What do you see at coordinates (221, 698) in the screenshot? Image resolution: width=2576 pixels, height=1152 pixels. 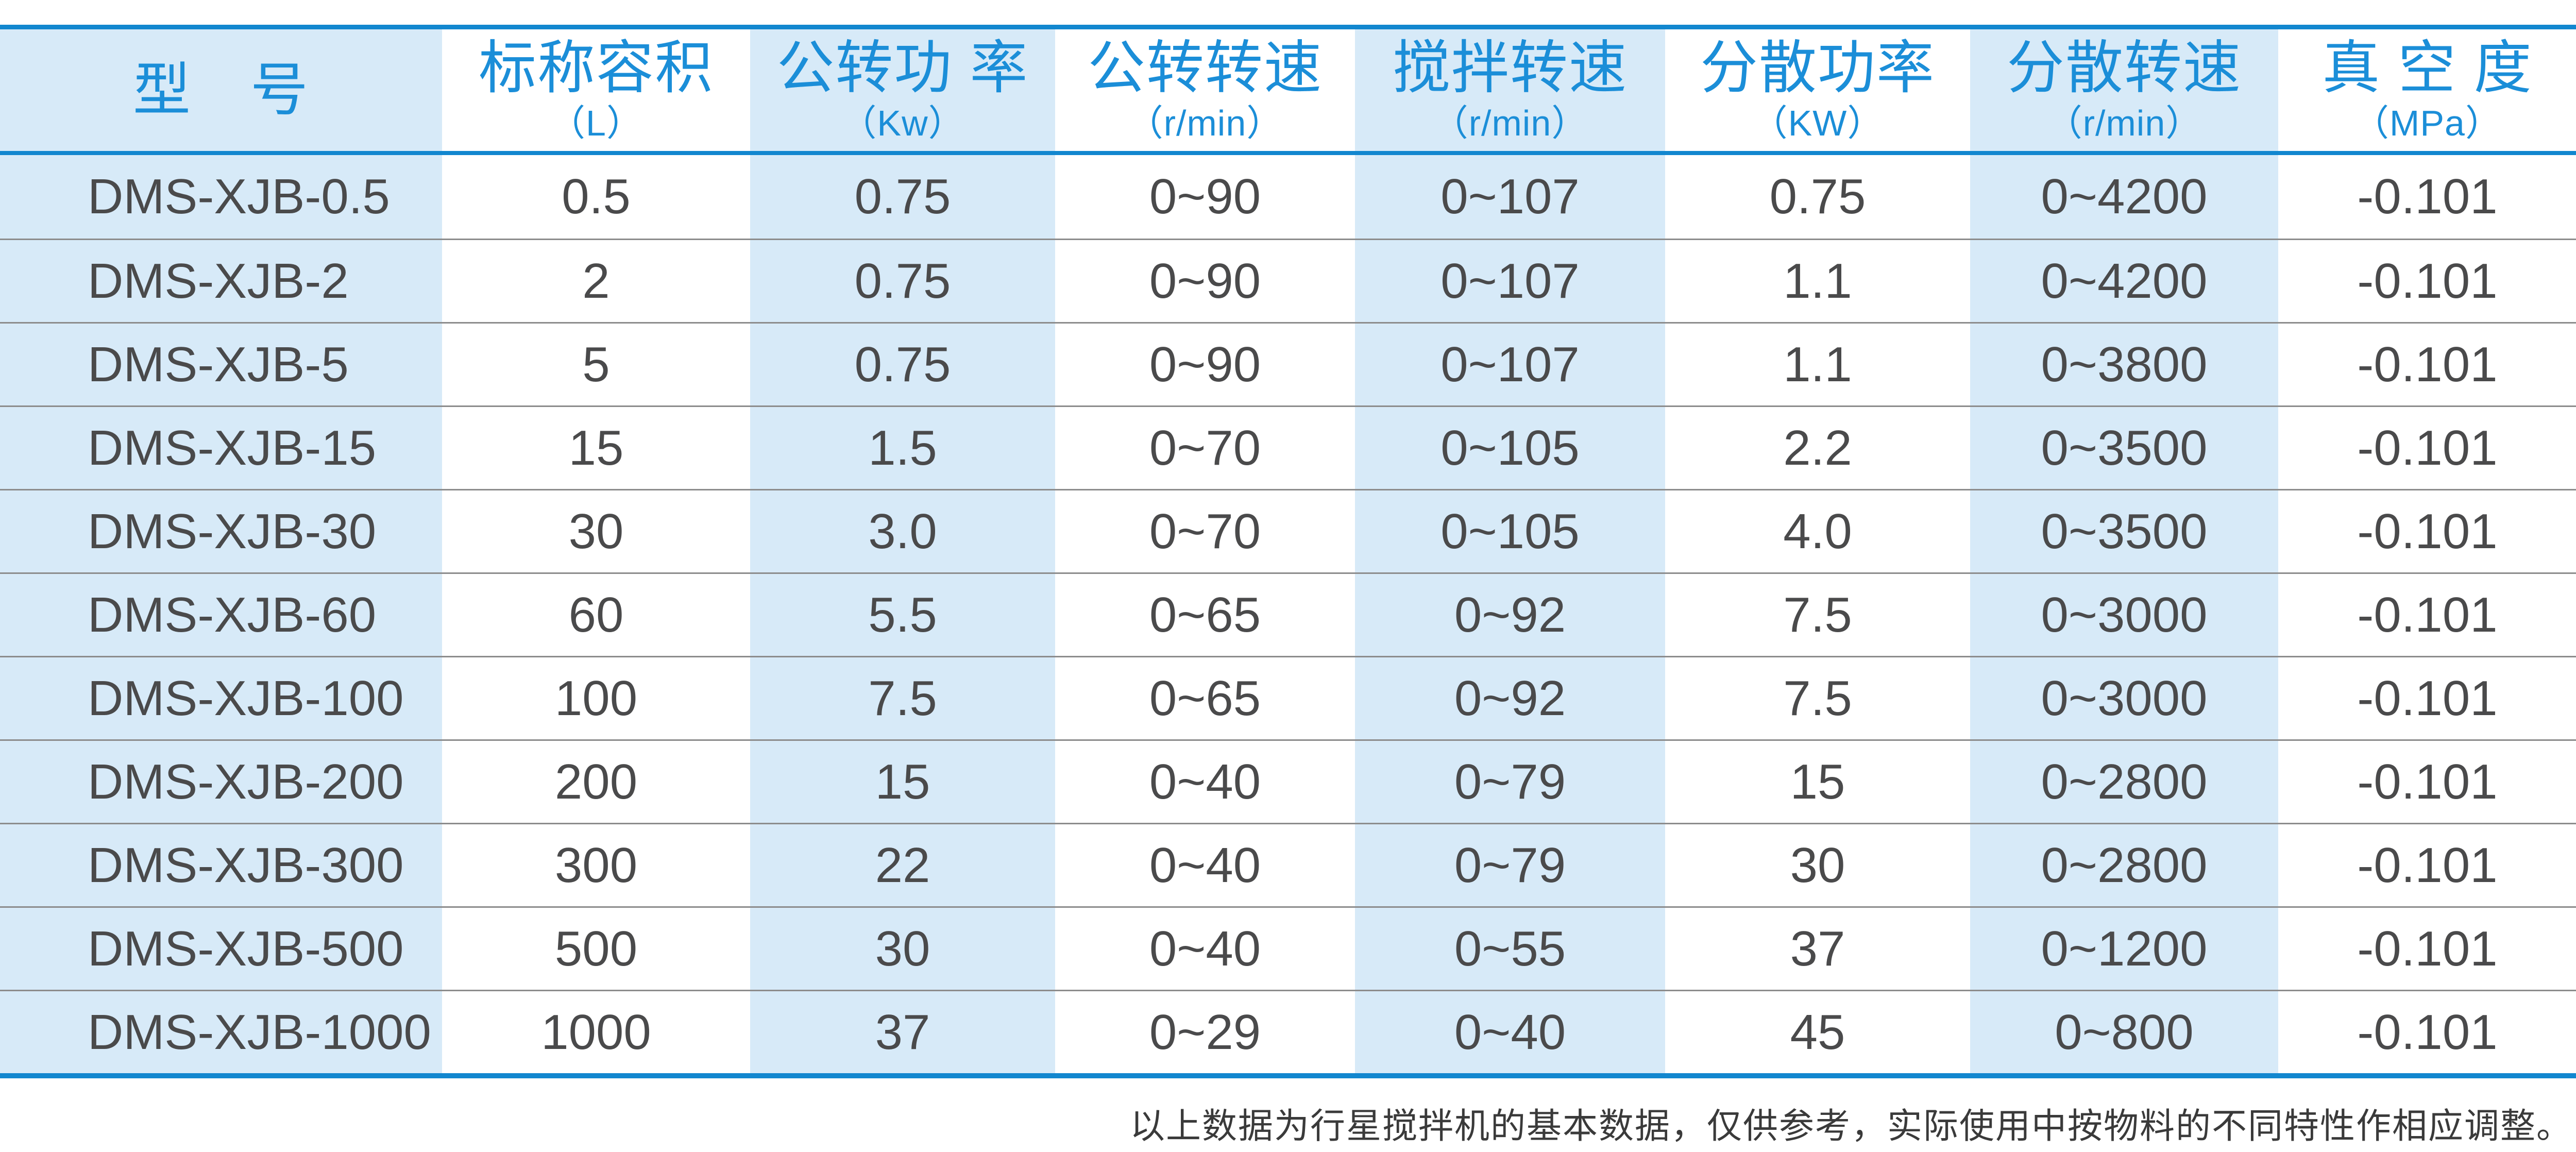 I see `model-cell: DMS-XJB-100` at bounding box center [221, 698].